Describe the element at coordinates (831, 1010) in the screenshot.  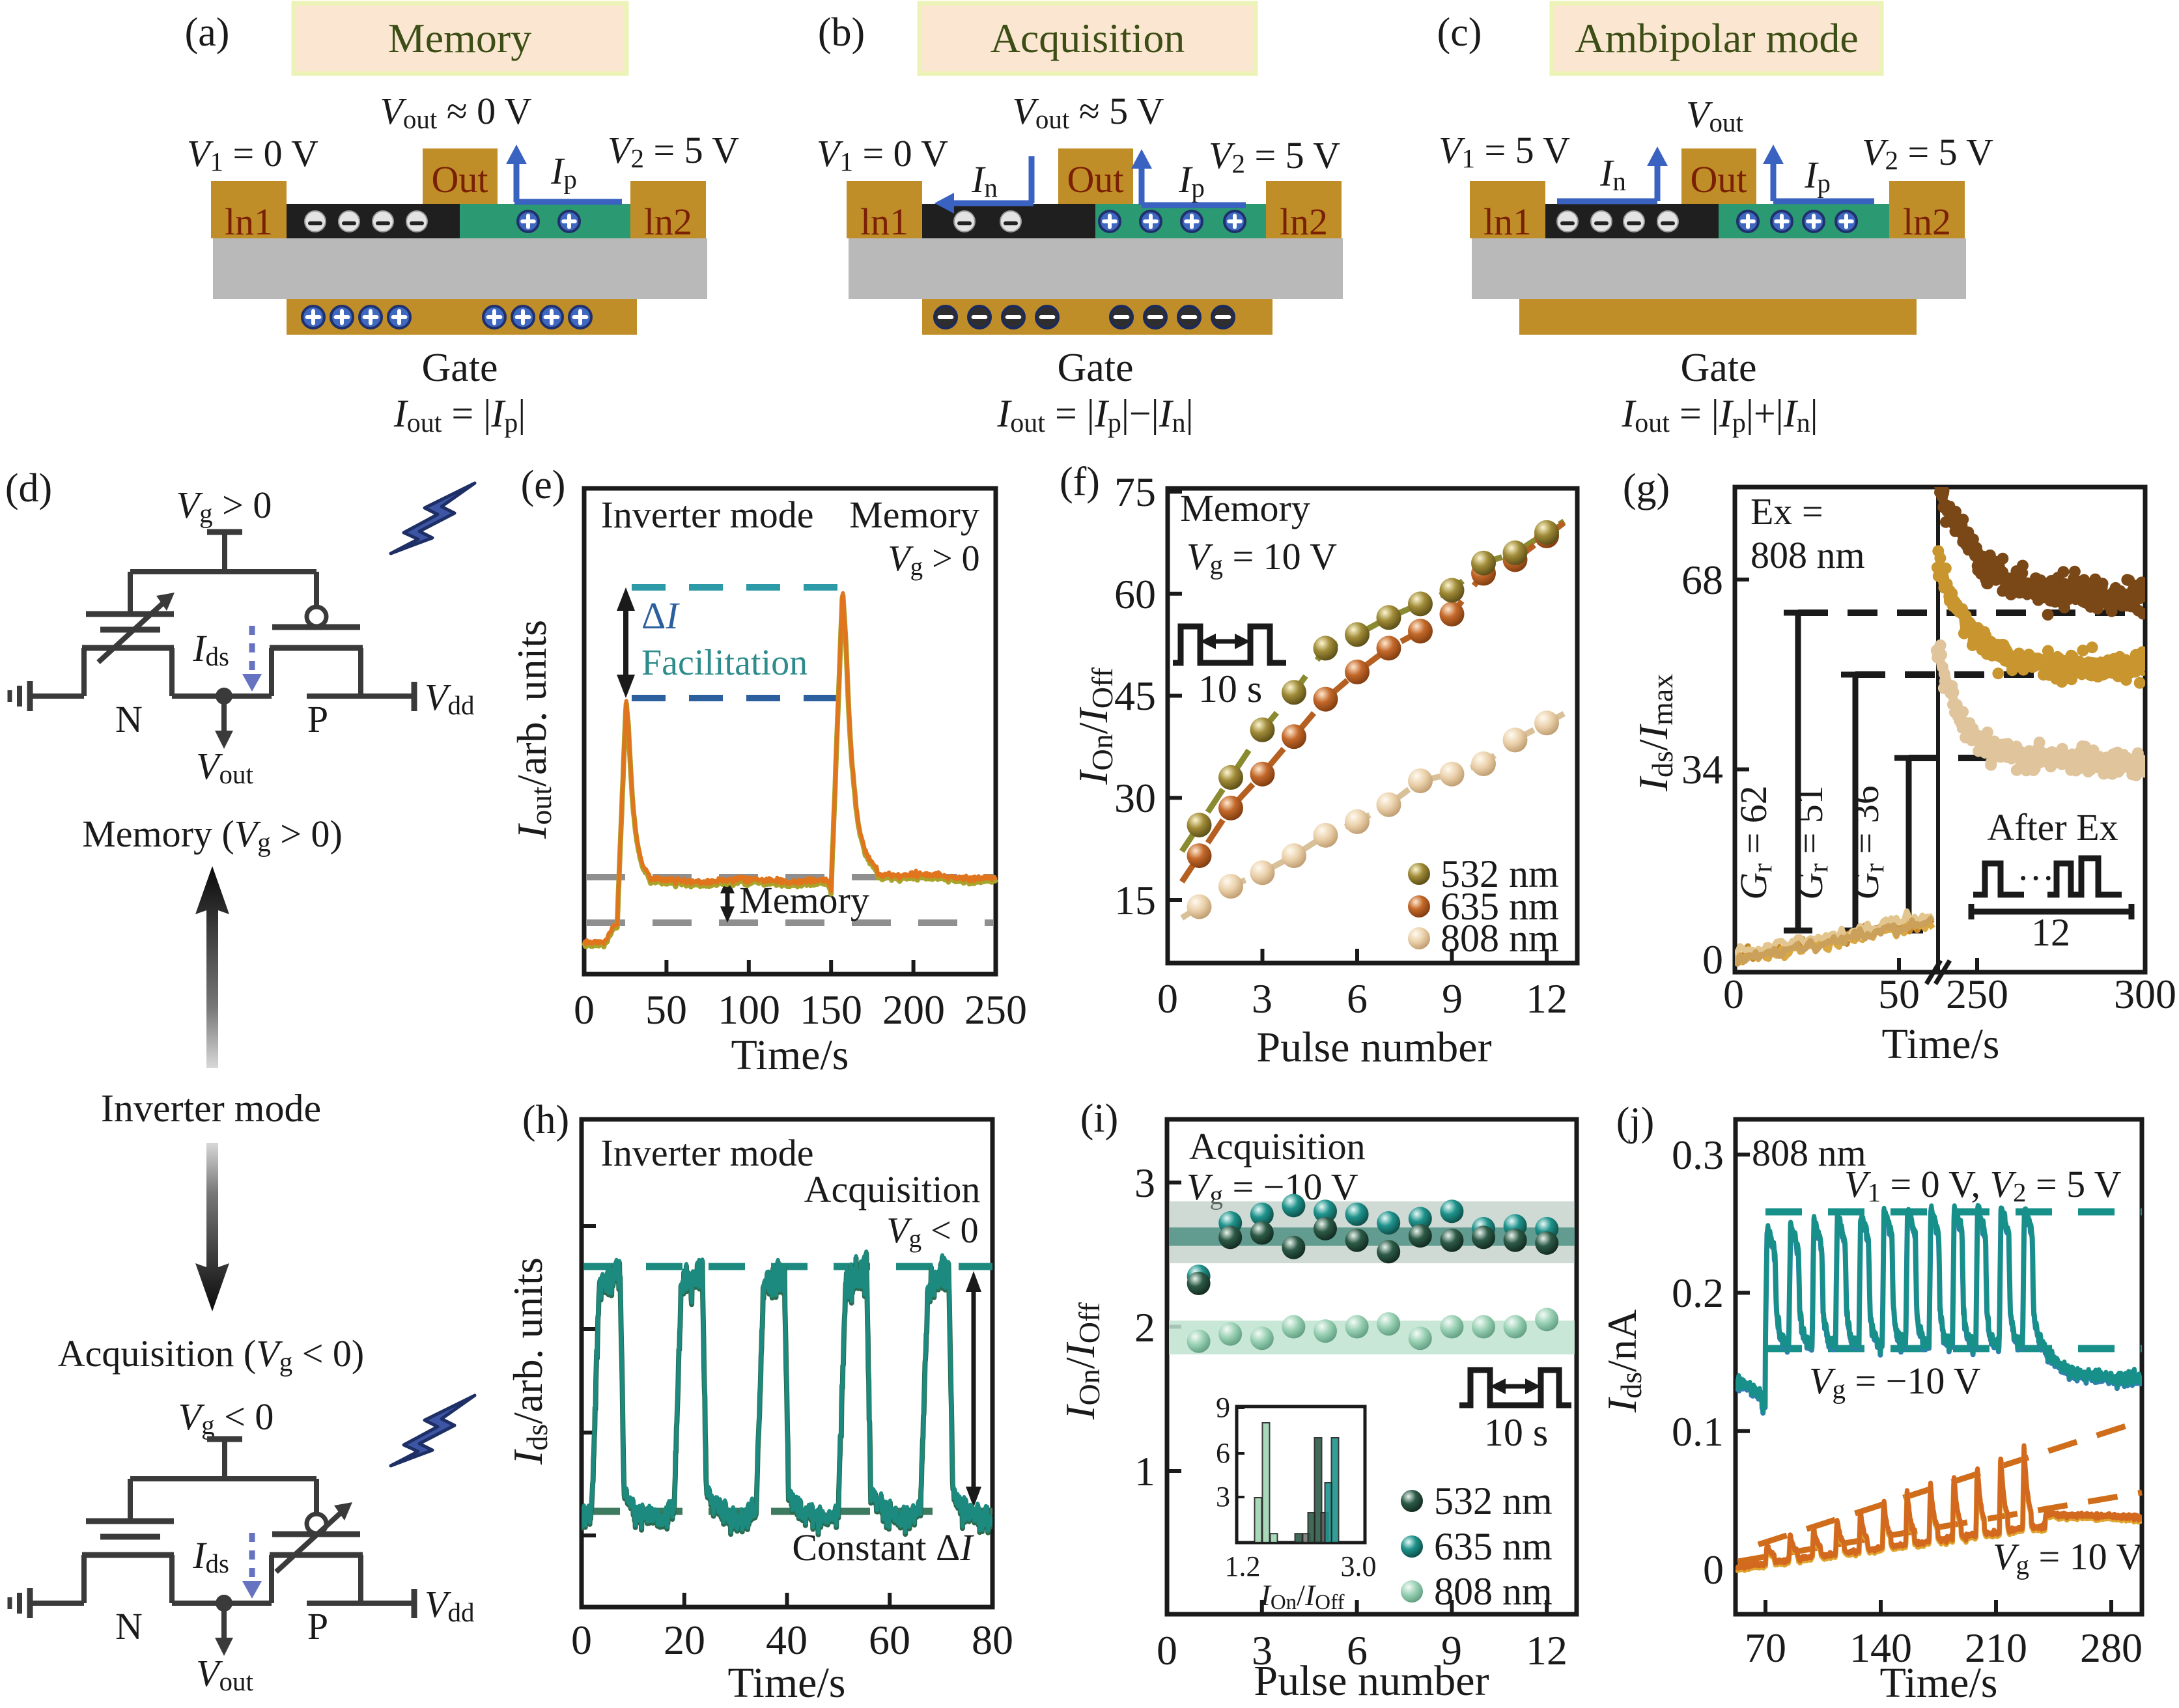
I see `svg-text: 150` at that location.